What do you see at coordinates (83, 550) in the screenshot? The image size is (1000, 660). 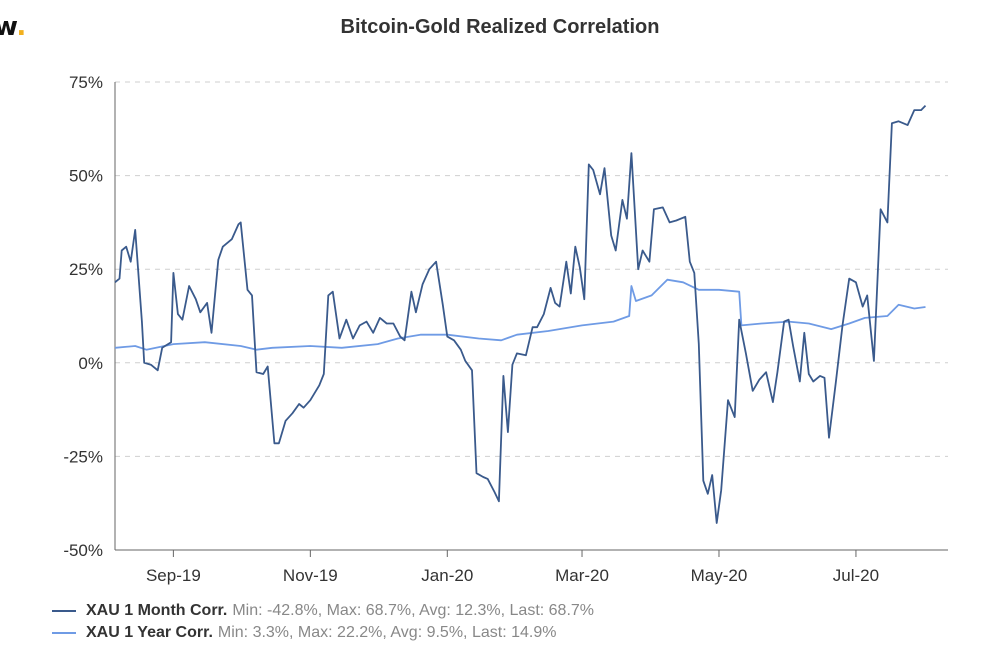 I see `y-tick-label: -50%` at bounding box center [83, 550].